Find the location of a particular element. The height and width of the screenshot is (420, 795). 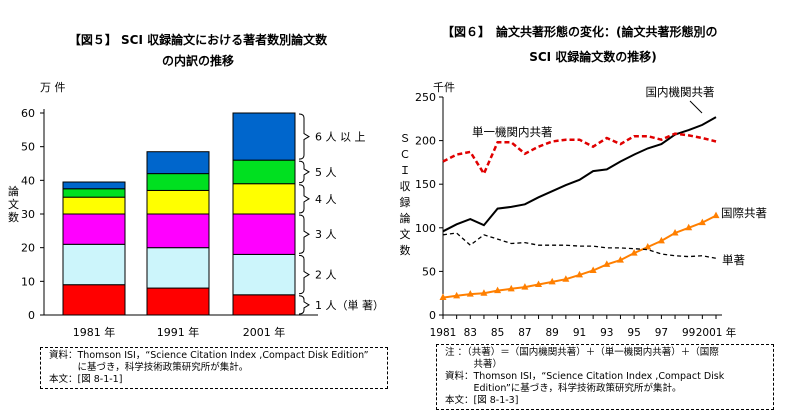

figure6-y-axis-label: Ｓ is located at coordinates (405, 138).